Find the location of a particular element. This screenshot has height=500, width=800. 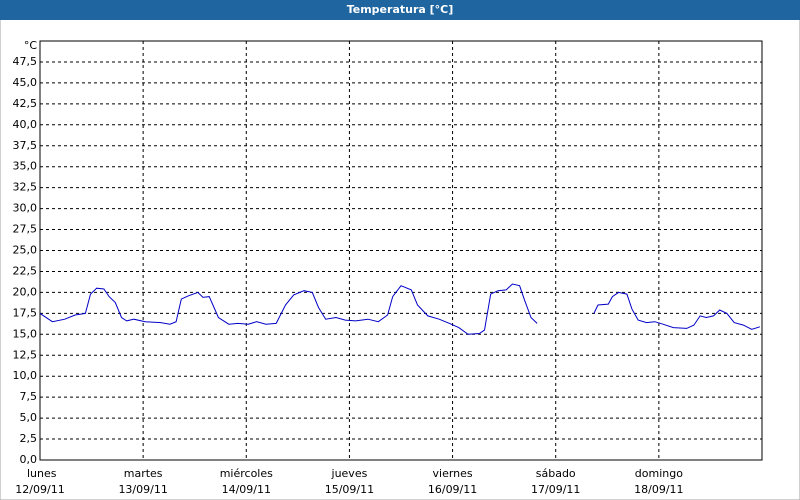

y-tick-label: 25,0 is located at coordinates (25, 250).